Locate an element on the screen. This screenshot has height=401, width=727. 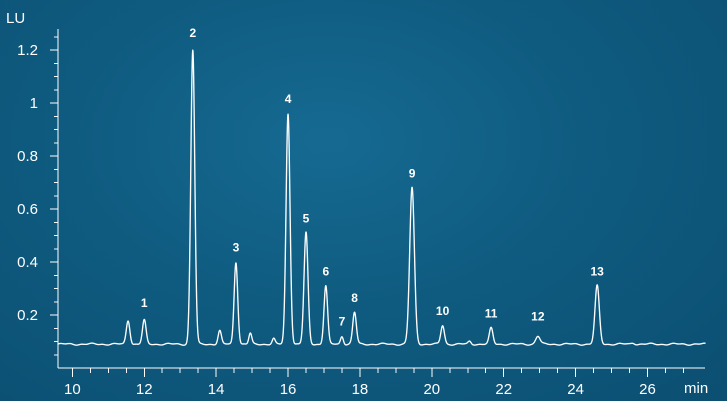
peak-label: 8 is located at coordinates (354, 298).